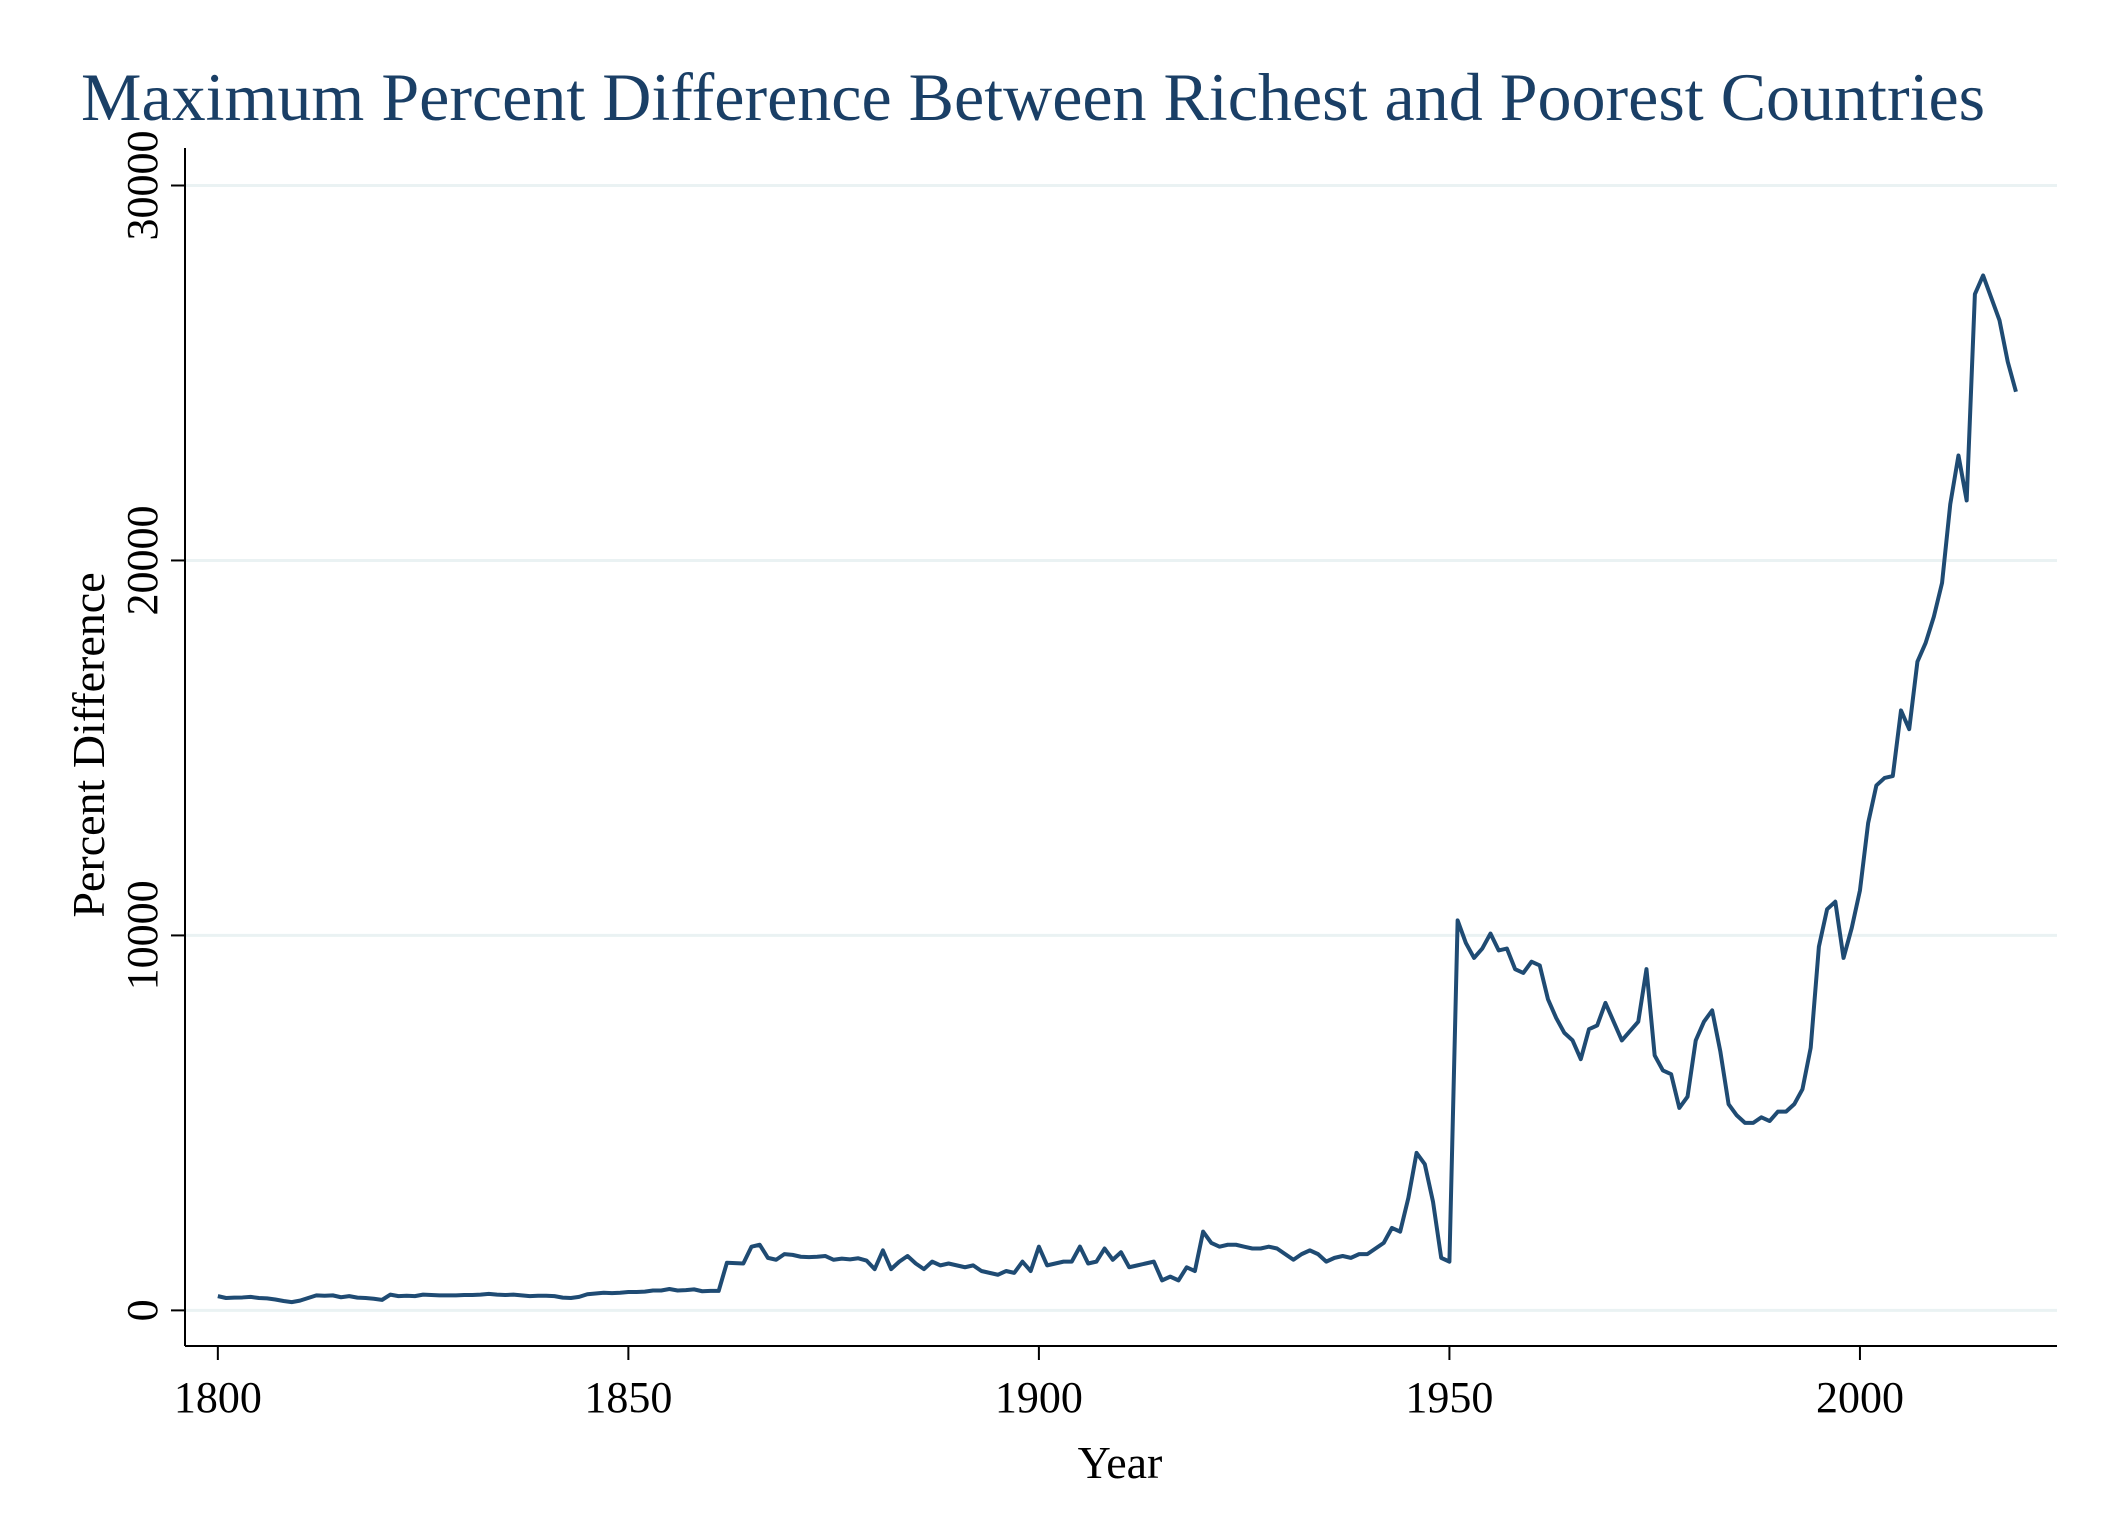  What do you see at coordinates (1860, 1397) in the screenshot?
I see `x-tick-label: 2000` at bounding box center [1860, 1397].